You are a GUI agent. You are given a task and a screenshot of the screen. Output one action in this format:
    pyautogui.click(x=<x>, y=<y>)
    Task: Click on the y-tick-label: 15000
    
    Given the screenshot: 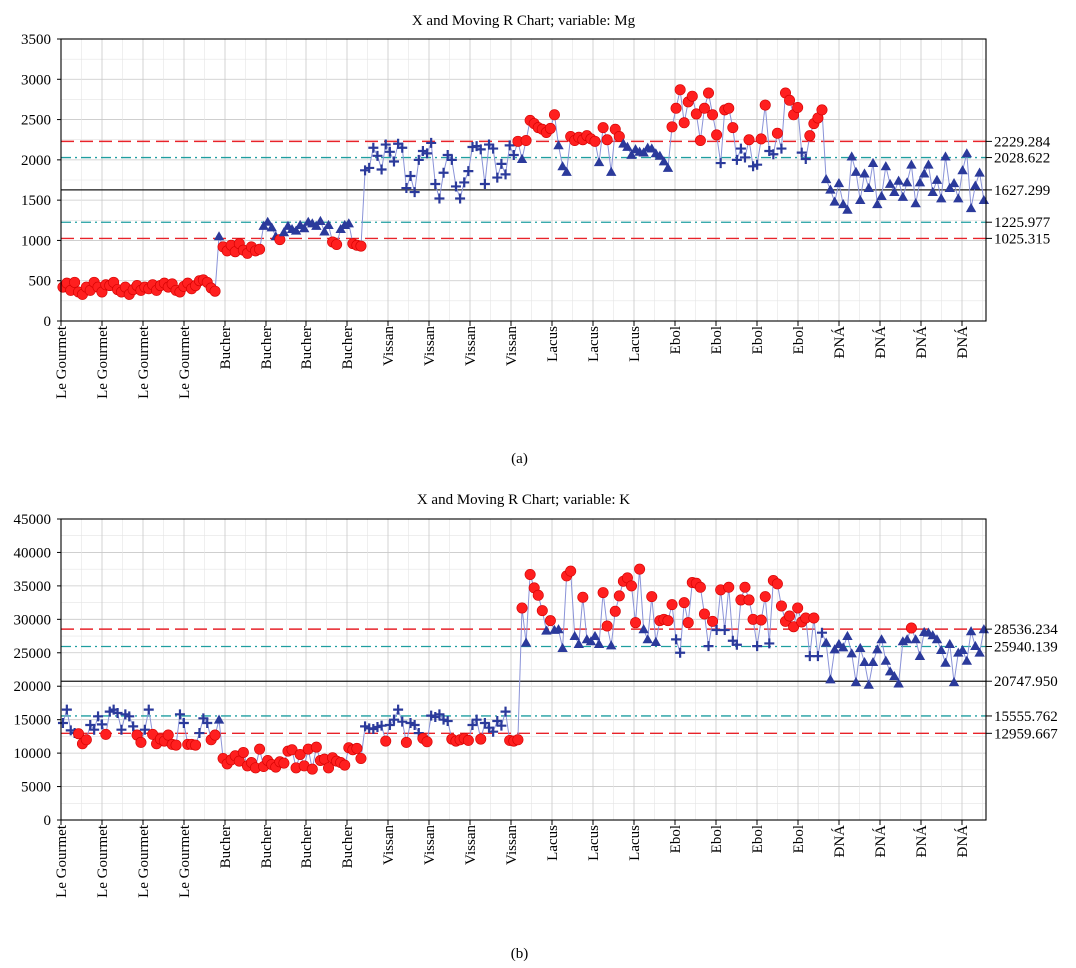 What is the action you would take?
    pyautogui.click(x=33, y=721)
    